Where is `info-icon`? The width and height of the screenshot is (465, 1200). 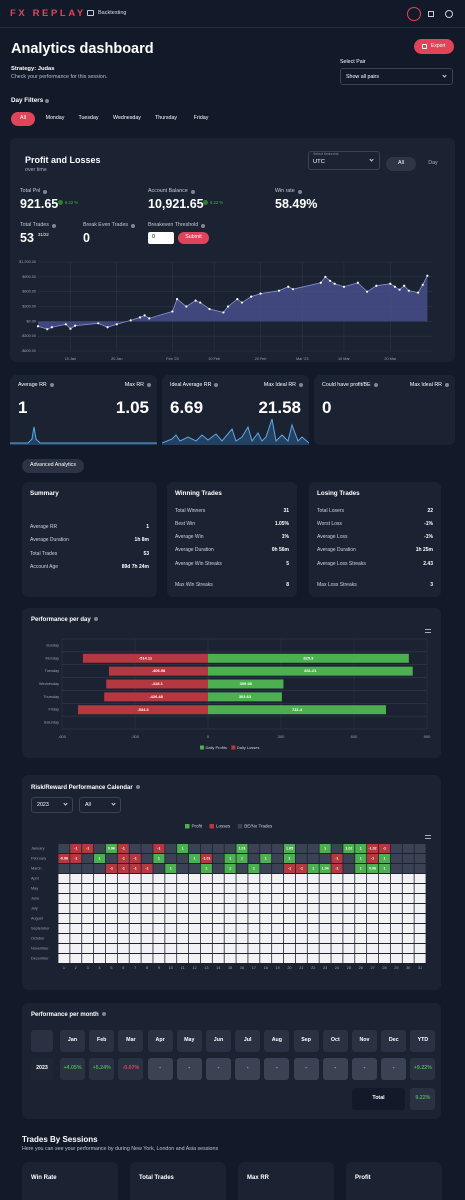
info-icon is located at coordinates (96, 619).